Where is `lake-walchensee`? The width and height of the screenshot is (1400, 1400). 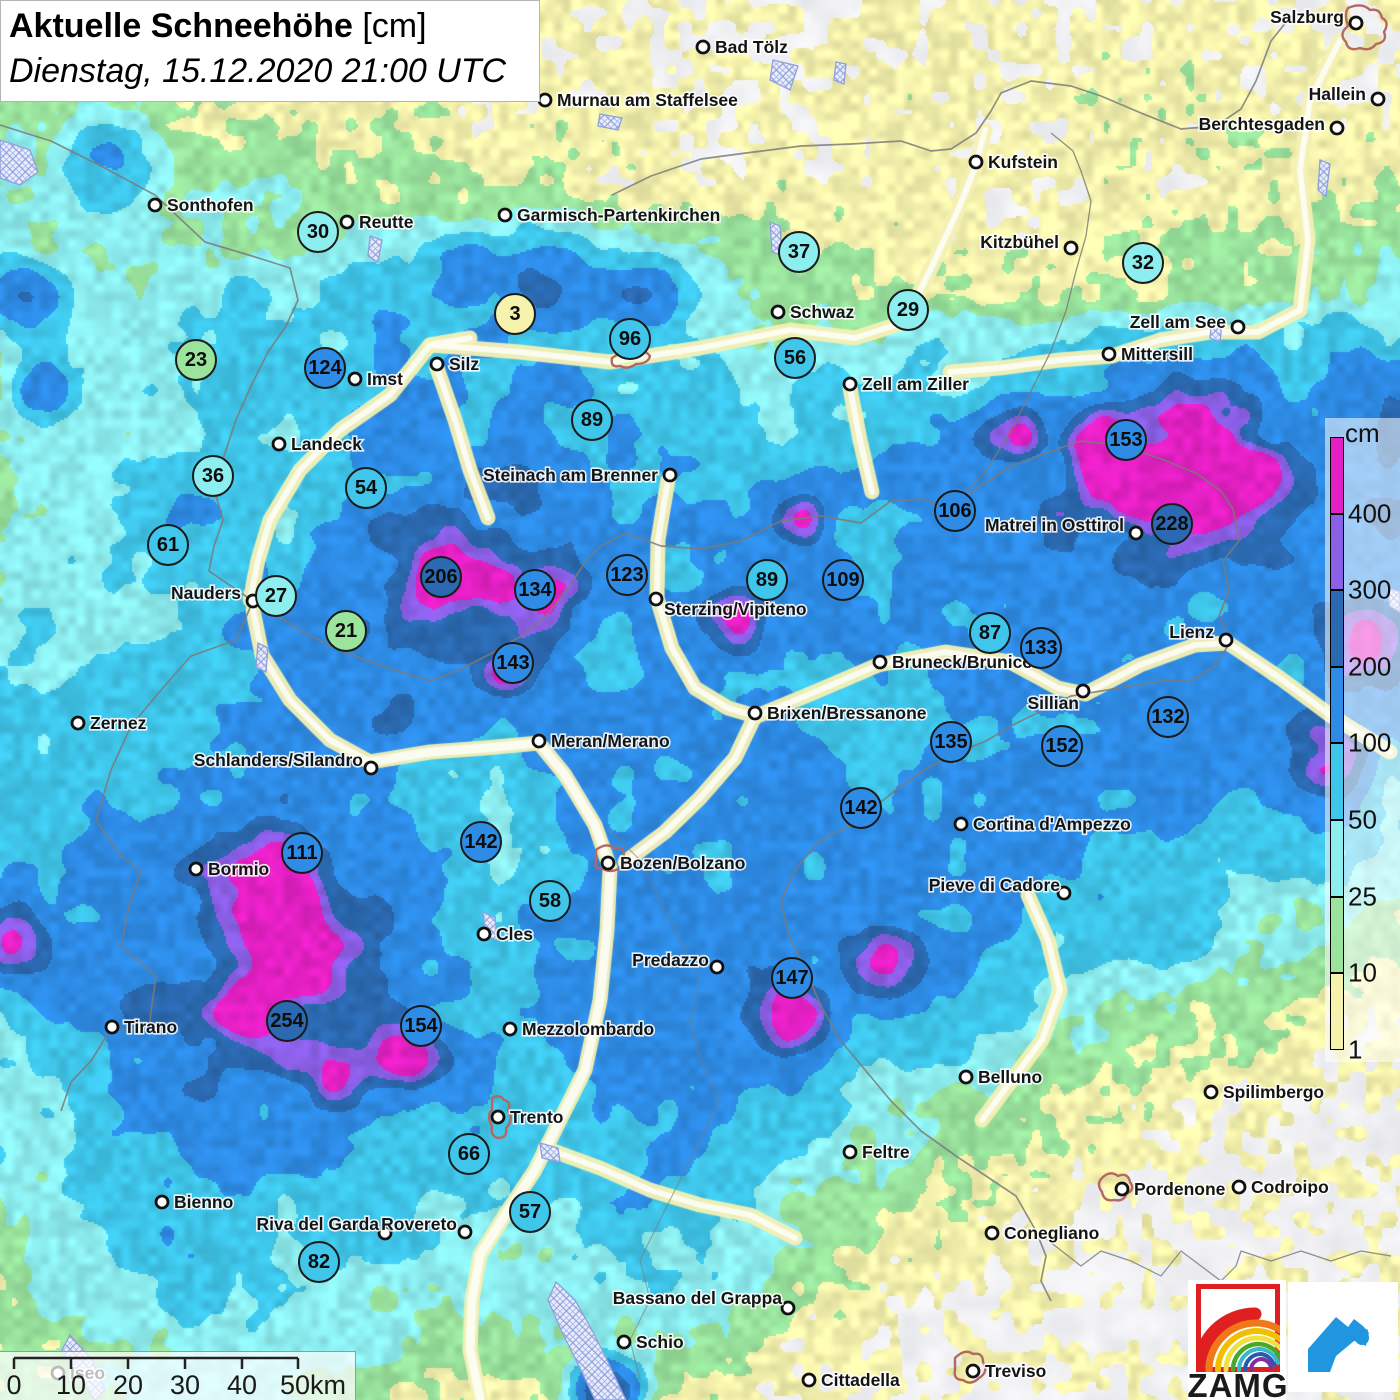 lake-walchensee is located at coordinates (784, 75).